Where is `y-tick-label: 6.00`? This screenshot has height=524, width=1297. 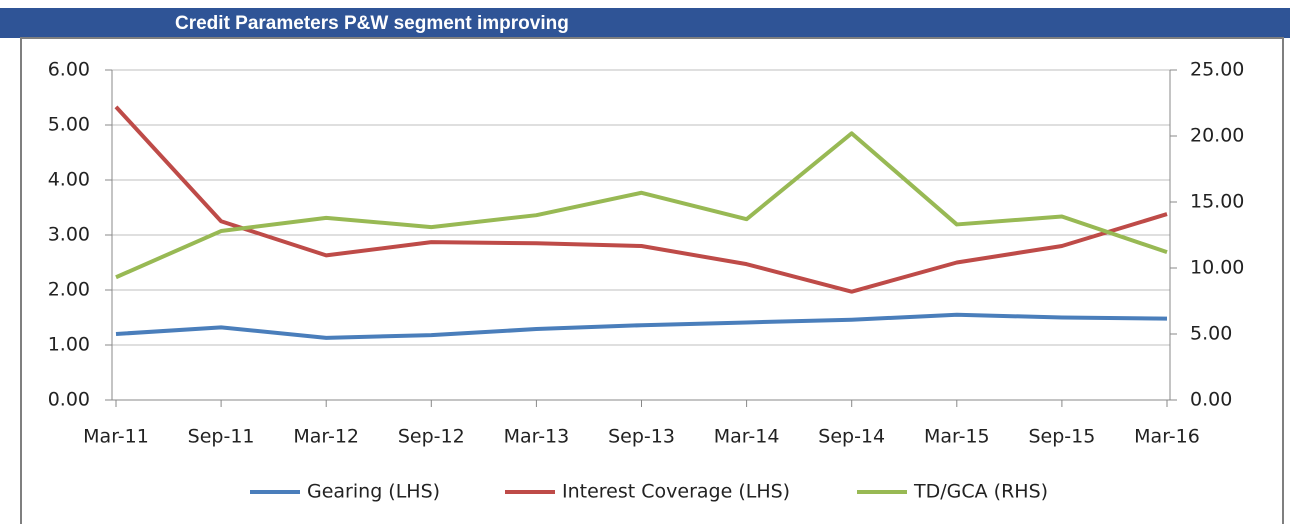 y-tick-label: 6.00 is located at coordinates (69, 70).